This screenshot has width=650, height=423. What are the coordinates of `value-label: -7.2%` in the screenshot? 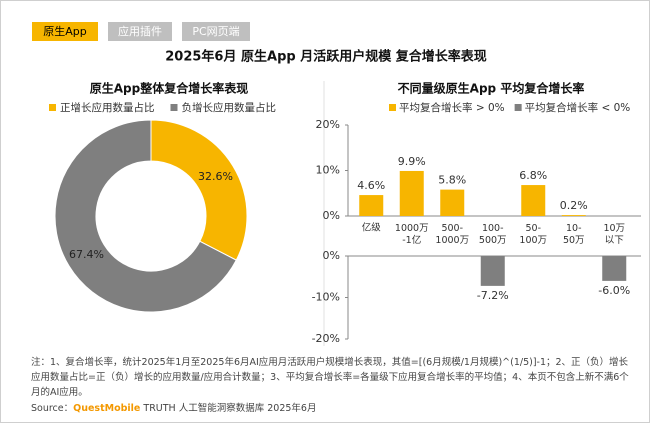 It's located at (493, 295).